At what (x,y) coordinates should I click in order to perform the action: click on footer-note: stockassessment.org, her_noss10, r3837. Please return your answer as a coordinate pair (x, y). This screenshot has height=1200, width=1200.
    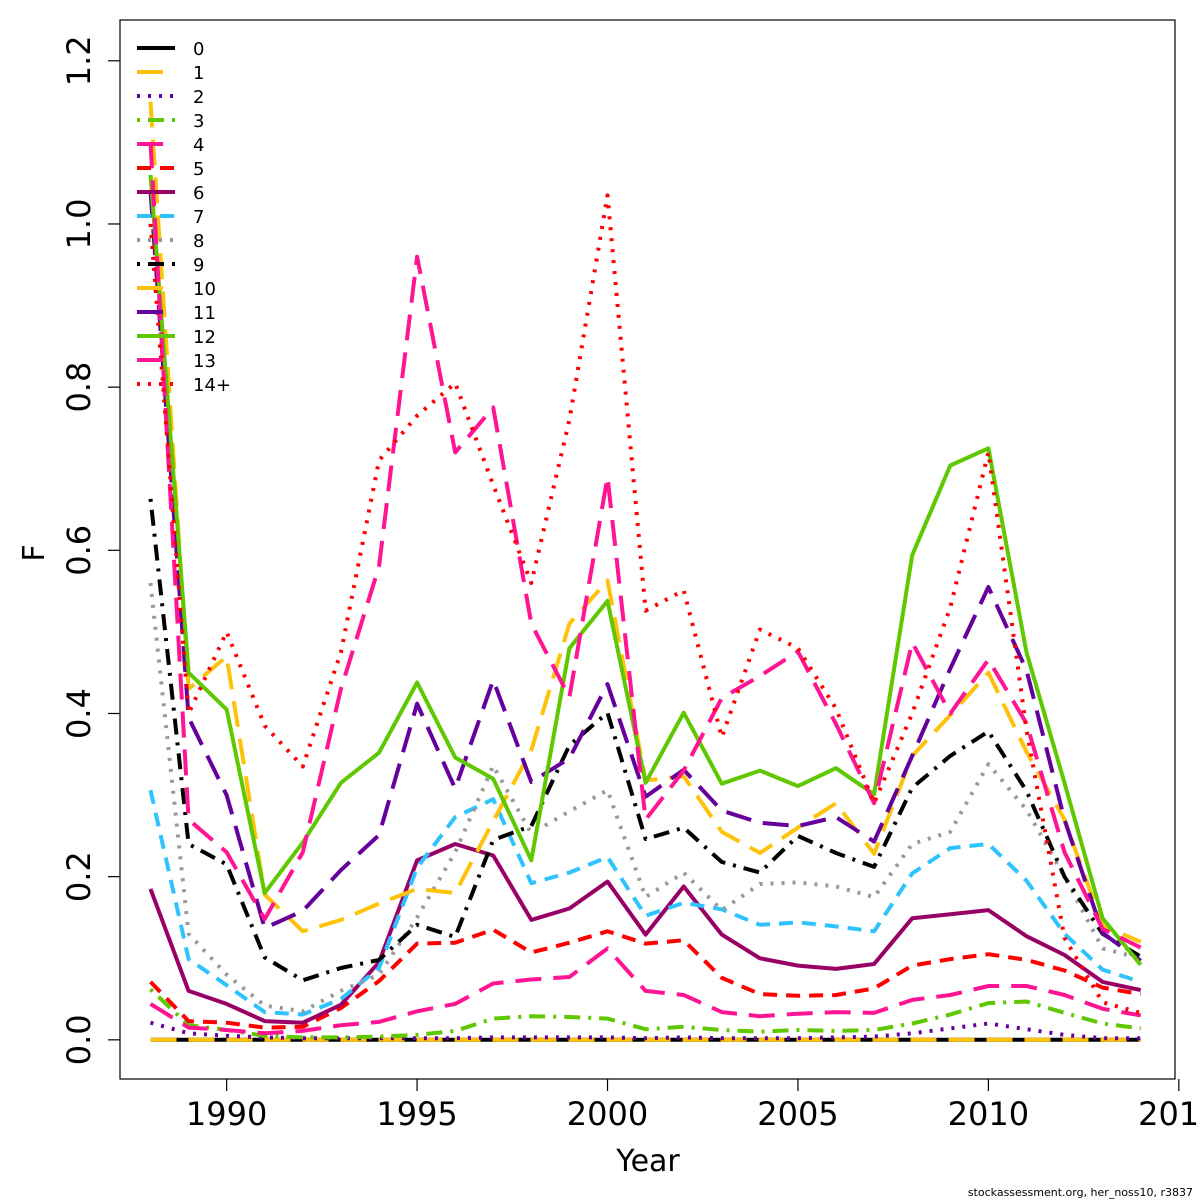
    Looking at the image, I should click on (1080, 1192).